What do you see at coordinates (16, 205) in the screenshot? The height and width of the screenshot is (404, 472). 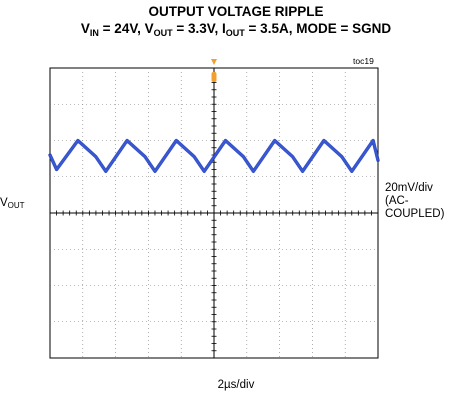 I see `channel-label-sub: OUT` at bounding box center [16, 205].